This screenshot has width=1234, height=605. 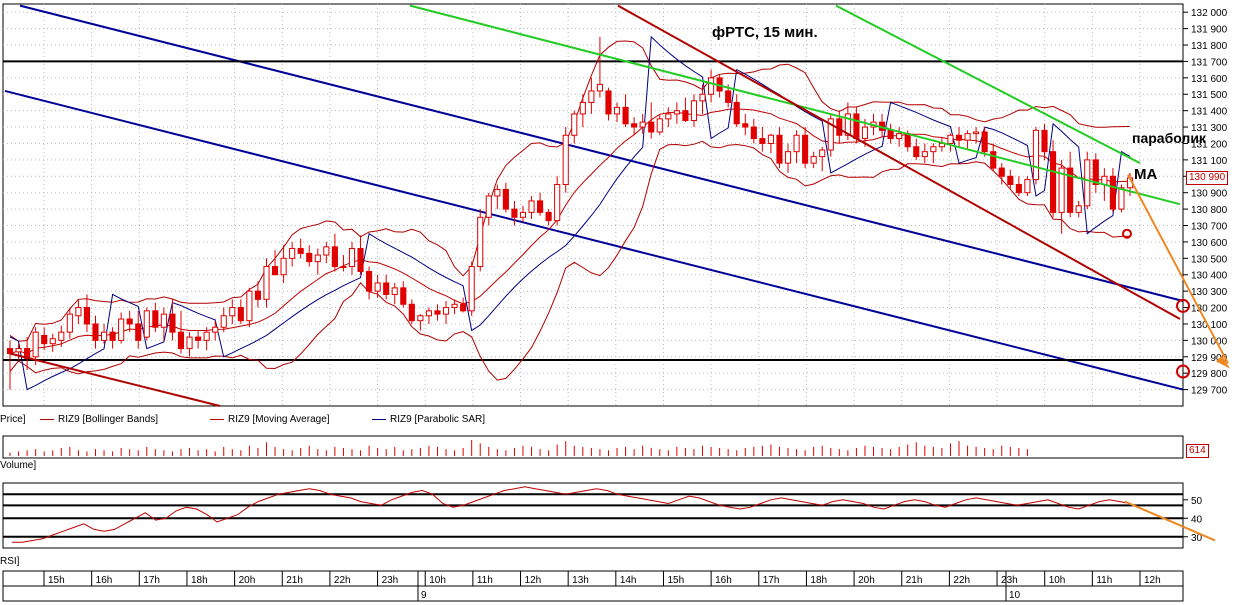 I want to click on orange-projection-line, so click(x=1178, y=269).